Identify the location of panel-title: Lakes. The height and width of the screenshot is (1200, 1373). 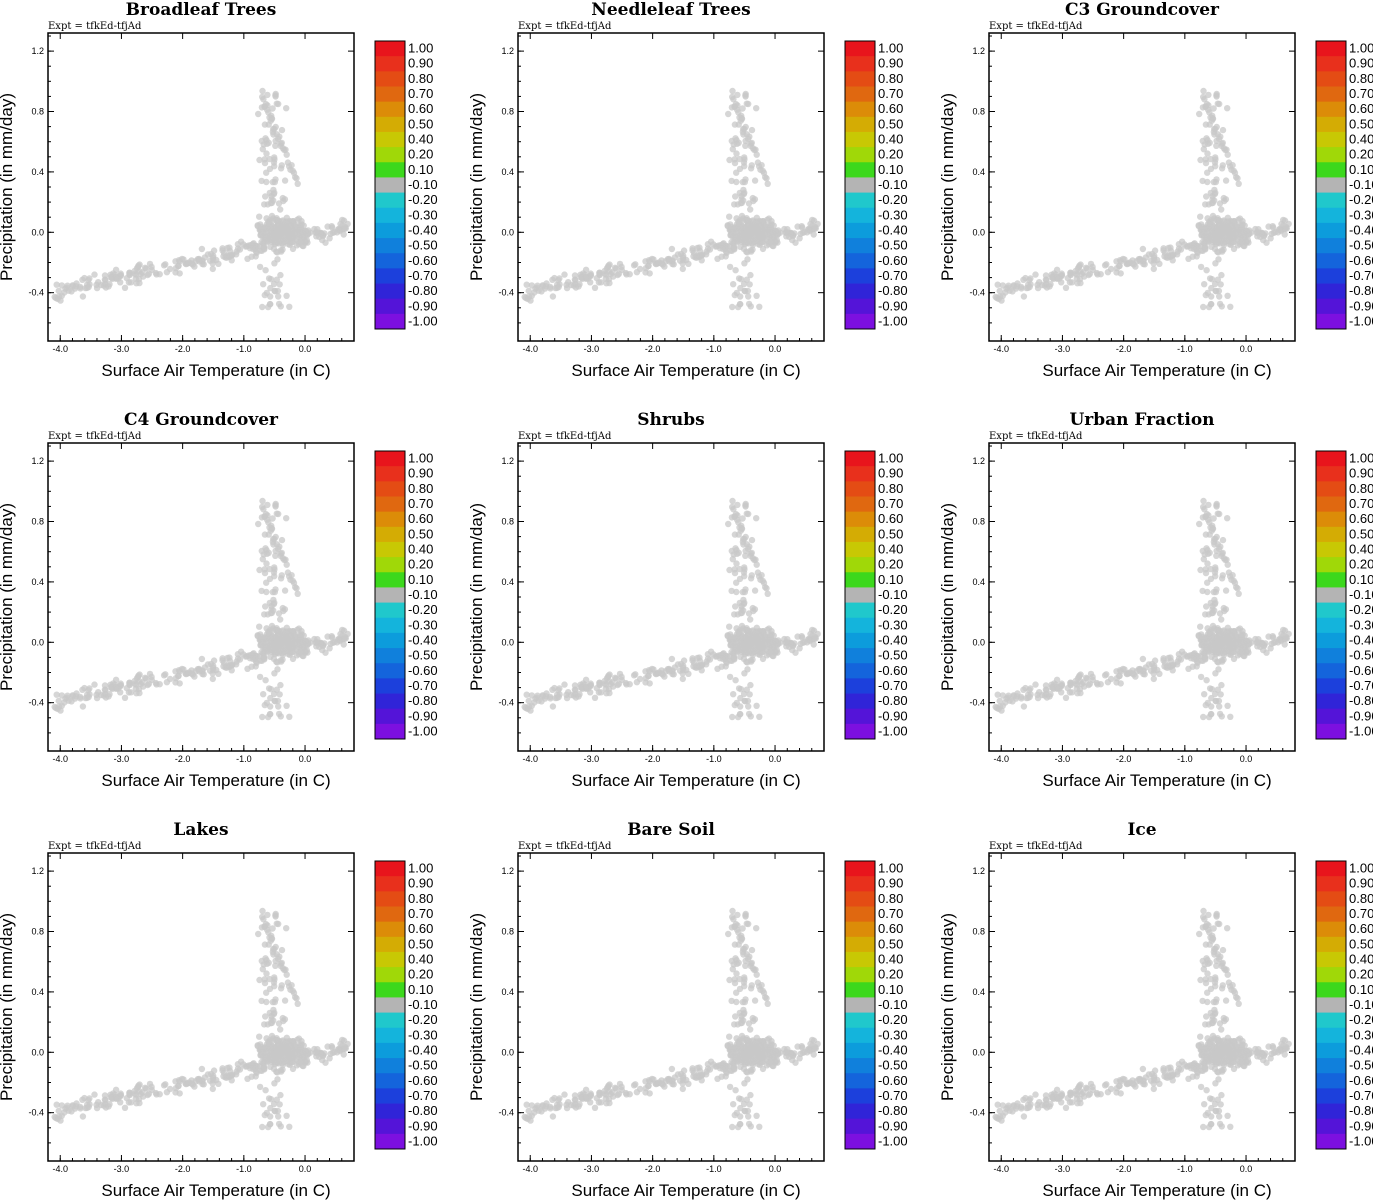
(200, 830).